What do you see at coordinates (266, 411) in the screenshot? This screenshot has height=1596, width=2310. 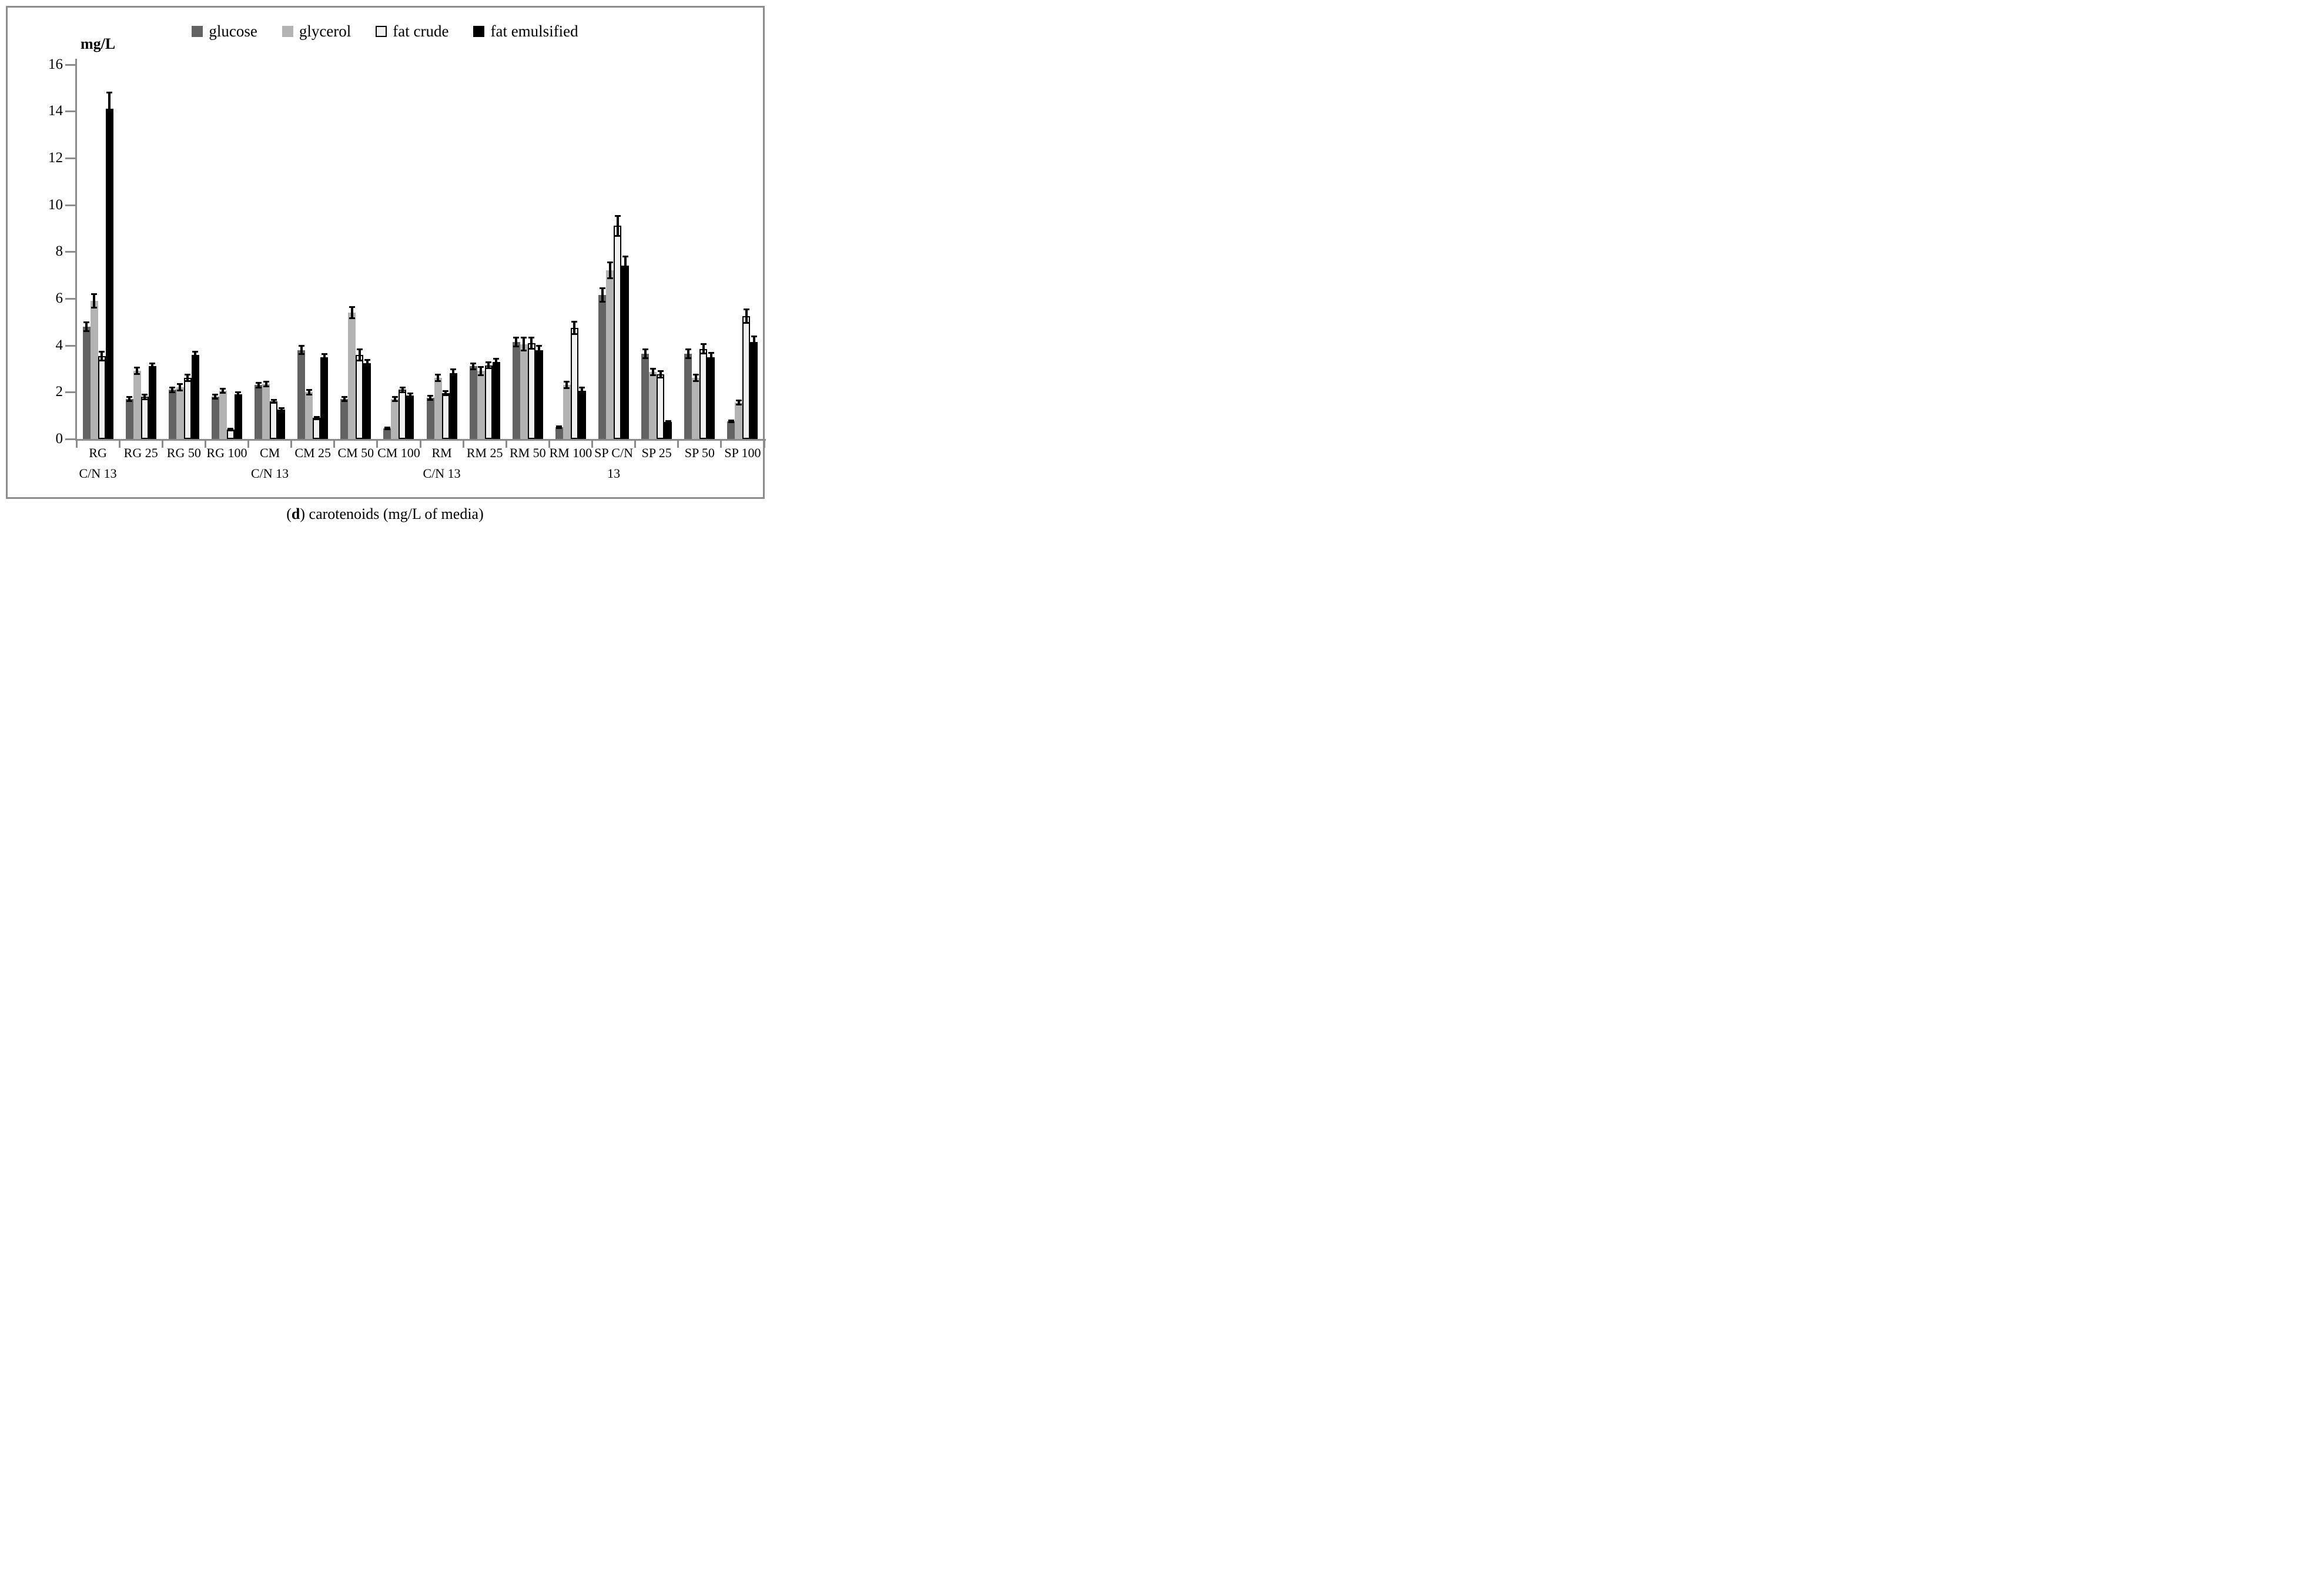 I see `bar-glycerol-CM` at bounding box center [266, 411].